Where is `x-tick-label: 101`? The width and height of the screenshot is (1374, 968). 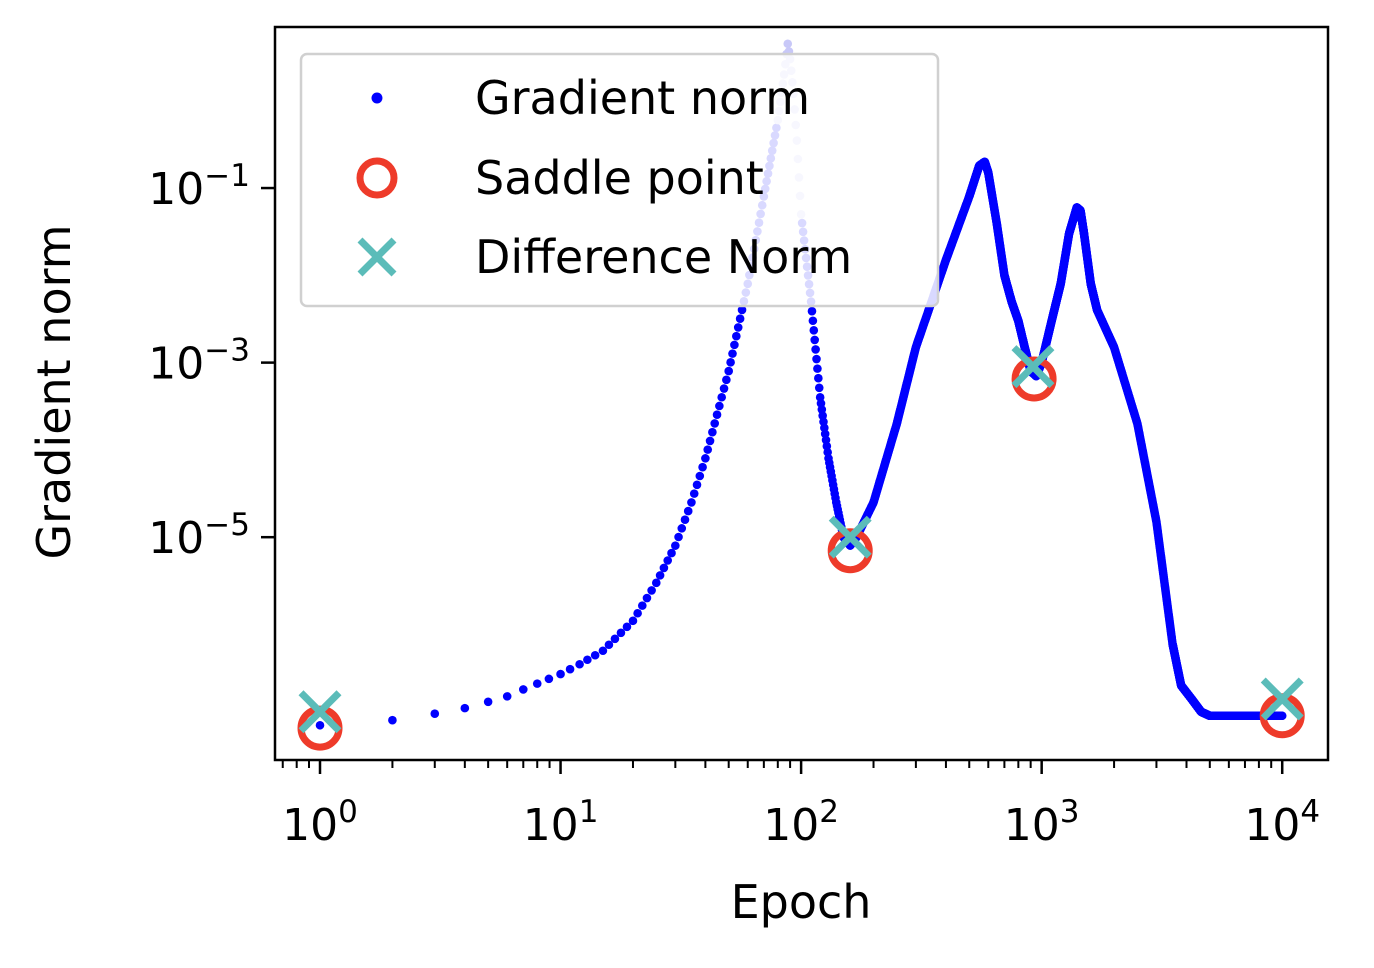 x-tick-label: 101 is located at coordinates (561, 822).